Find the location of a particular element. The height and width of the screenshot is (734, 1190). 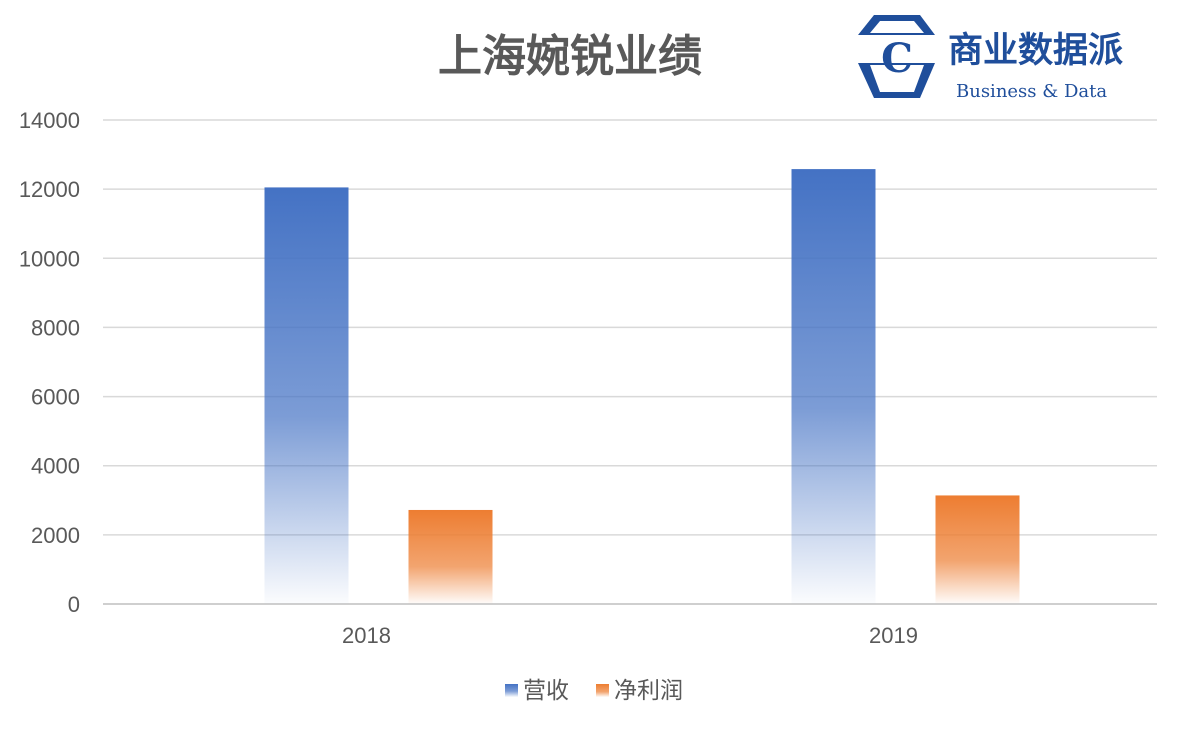

c-hexagon-logo-icon: C is located at coordinates (896, 56).